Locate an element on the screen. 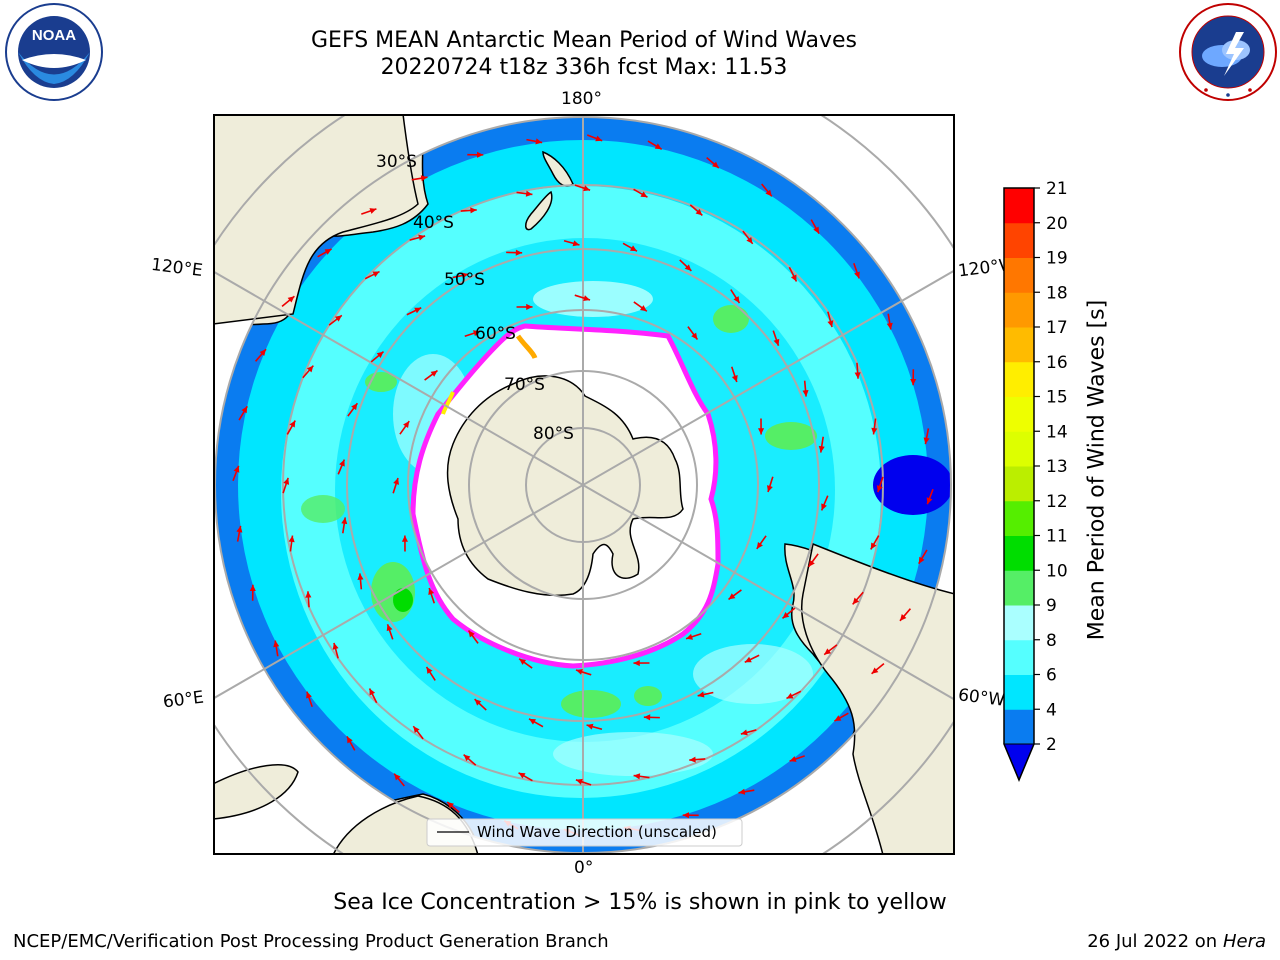 Image resolution: width=1280 pixels, height=960 pixels. colorbar-tick-label: 20 is located at coordinates (1057, 224).